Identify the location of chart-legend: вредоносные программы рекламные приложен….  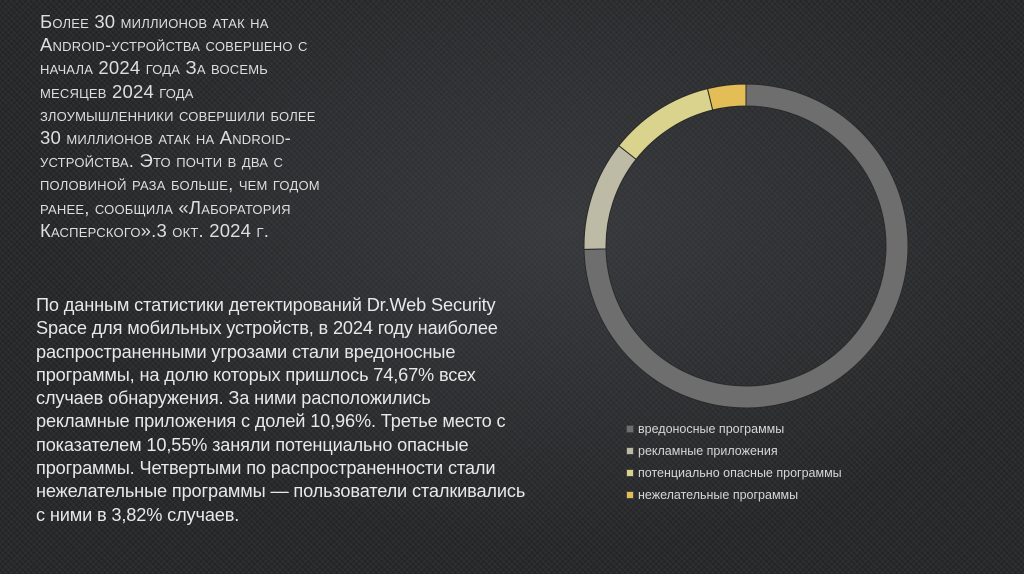
(734, 462).